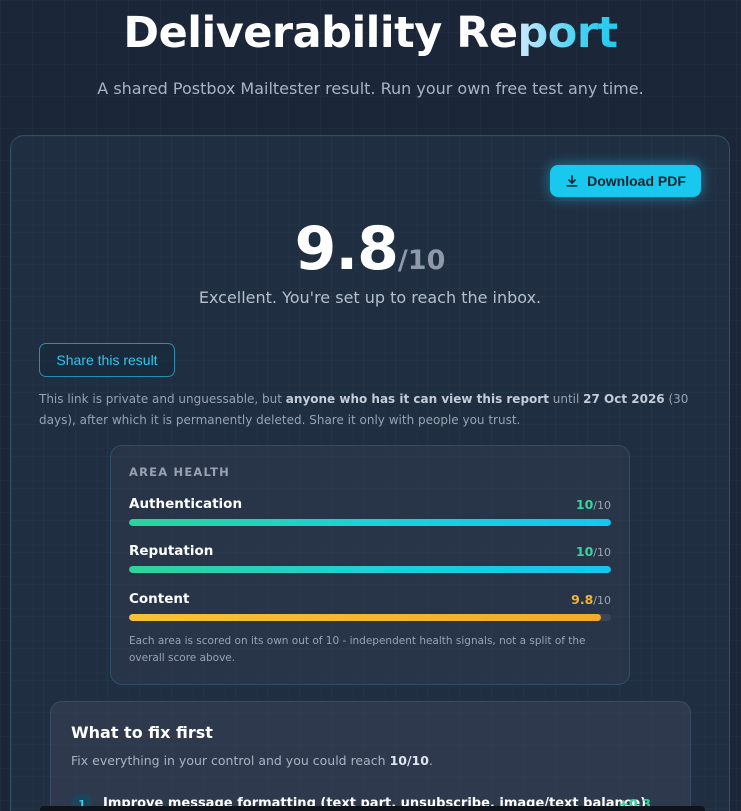  What do you see at coordinates (107, 360) in the screenshot?
I see `share-result-button: Share this result` at bounding box center [107, 360].